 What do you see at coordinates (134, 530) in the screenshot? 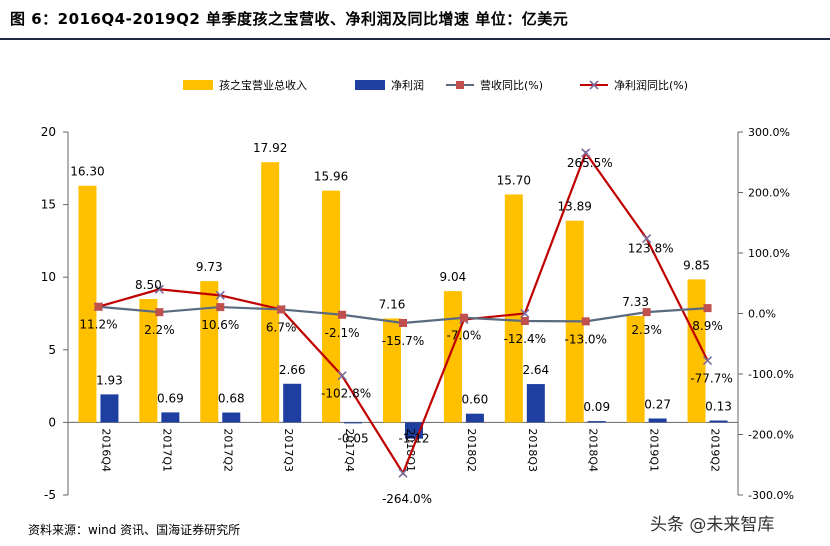
I see `source-note: 资料来源：wind 资讯、国海证券研究所` at bounding box center [134, 530].